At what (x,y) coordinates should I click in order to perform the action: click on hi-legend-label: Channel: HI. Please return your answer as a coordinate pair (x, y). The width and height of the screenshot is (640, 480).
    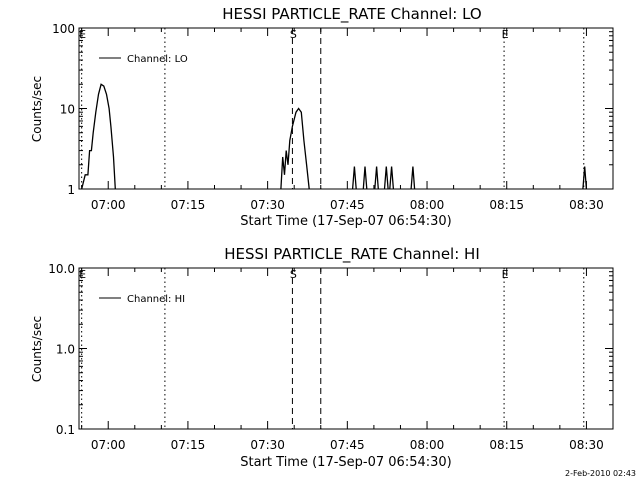
    Looking at the image, I should click on (156, 299).